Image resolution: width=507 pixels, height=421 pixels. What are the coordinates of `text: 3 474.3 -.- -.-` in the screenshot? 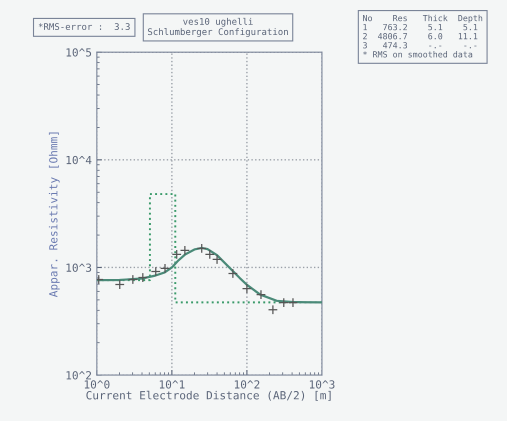 It's located at (419, 45).